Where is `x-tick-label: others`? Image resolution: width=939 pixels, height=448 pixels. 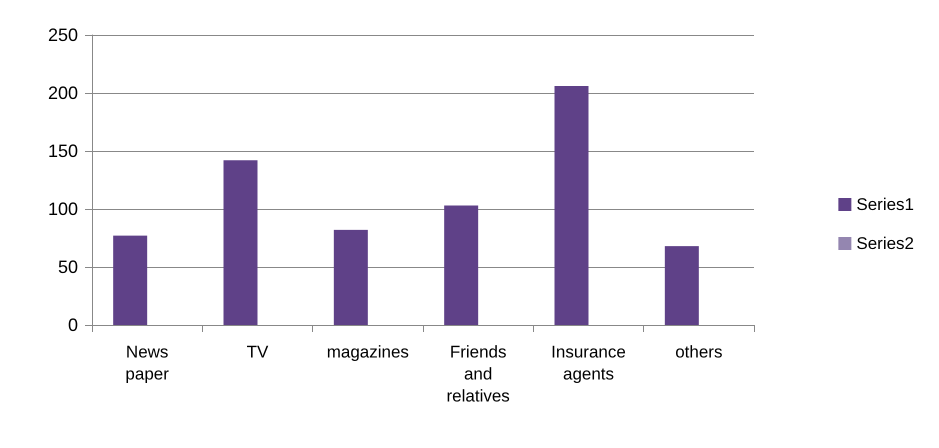
x-tick-label: others is located at coordinates (698, 352).